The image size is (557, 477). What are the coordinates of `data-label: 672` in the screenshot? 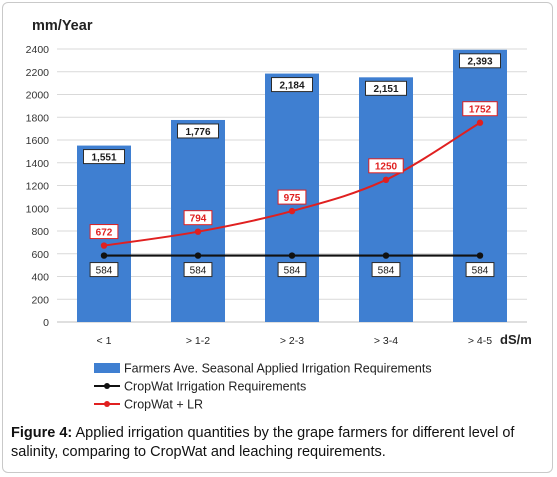 It's located at (104, 232).